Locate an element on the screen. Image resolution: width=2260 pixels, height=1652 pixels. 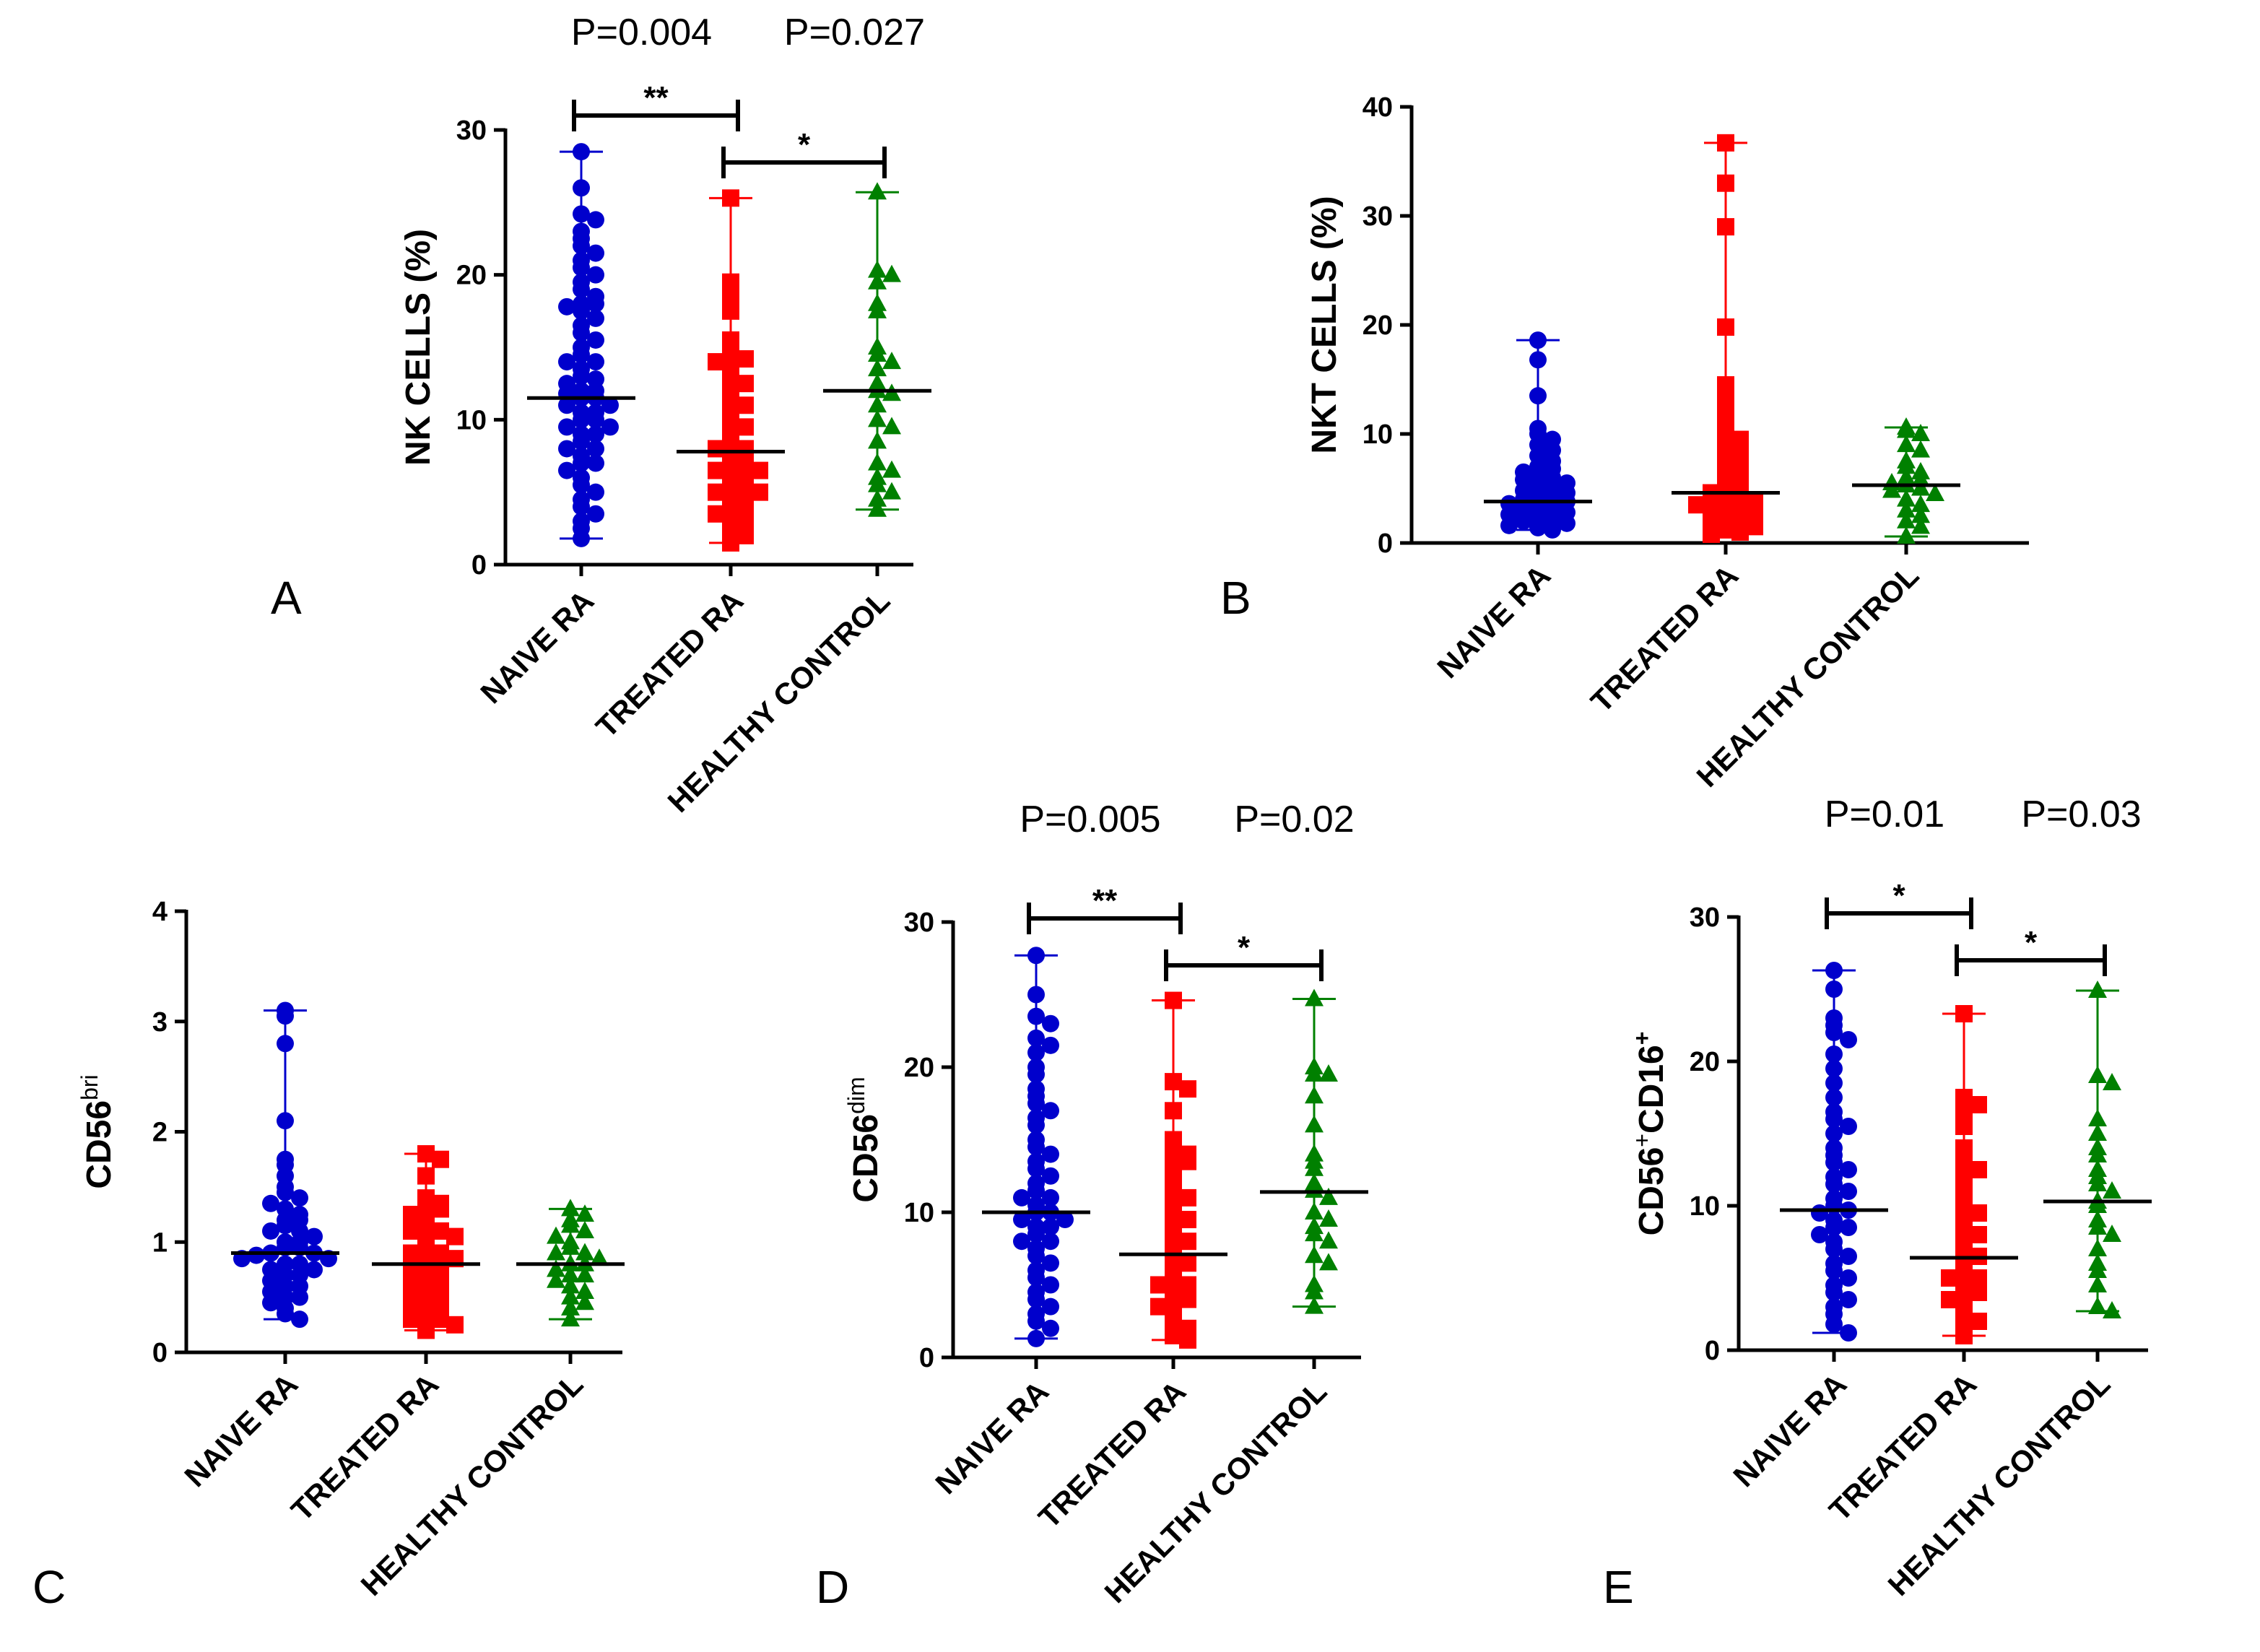
panel-letter: E is located at coordinates (1619, 1587).